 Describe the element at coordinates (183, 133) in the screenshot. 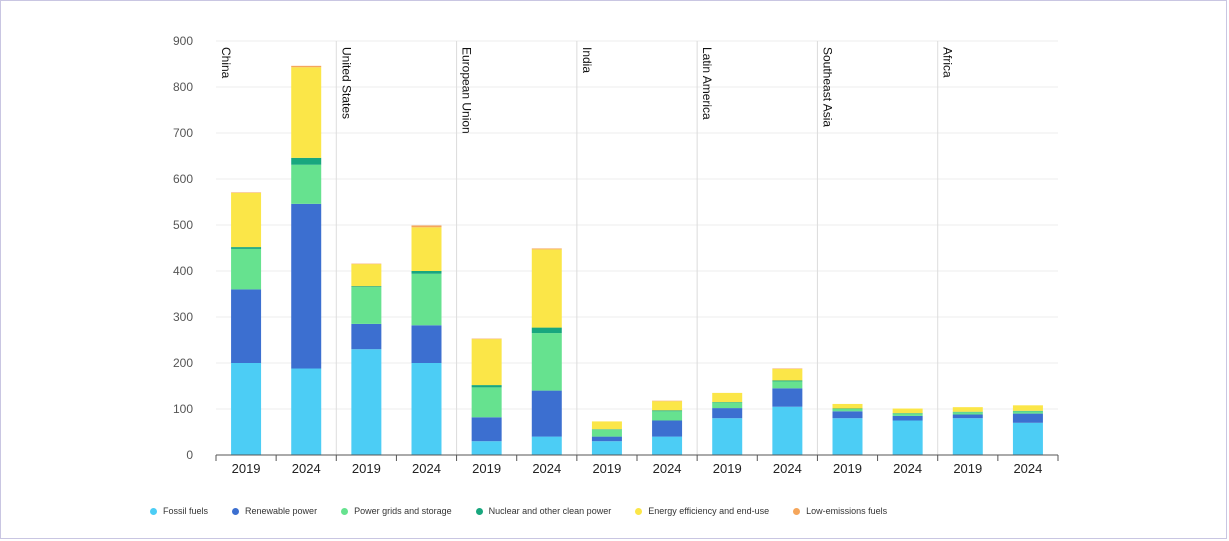

I see `y-tick-label: 700` at that location.